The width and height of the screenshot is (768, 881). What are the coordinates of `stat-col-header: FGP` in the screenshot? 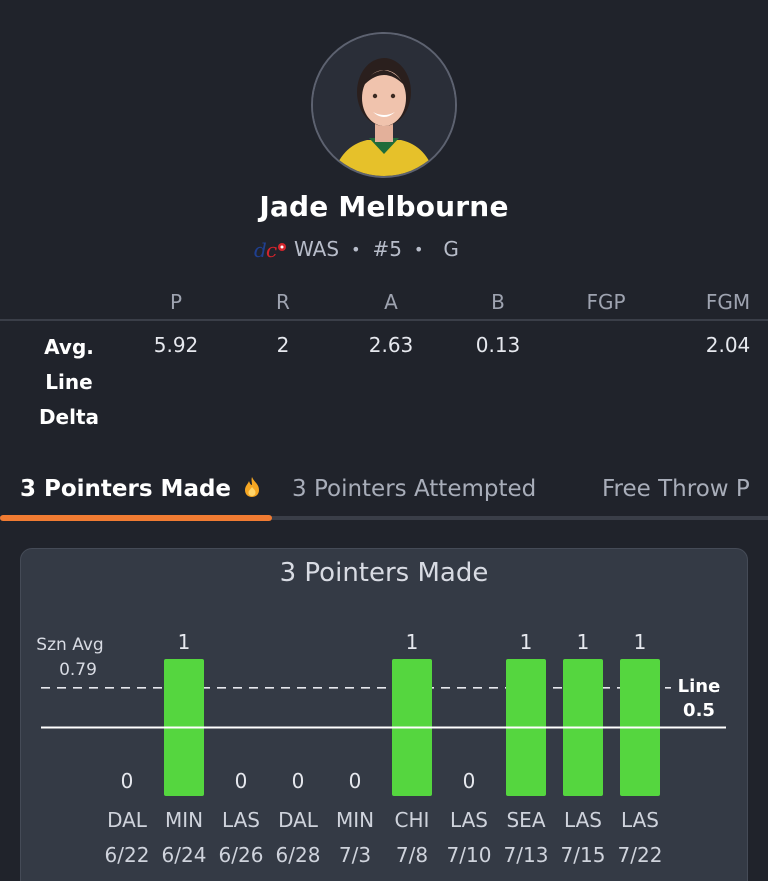 It's located at (606, 302).